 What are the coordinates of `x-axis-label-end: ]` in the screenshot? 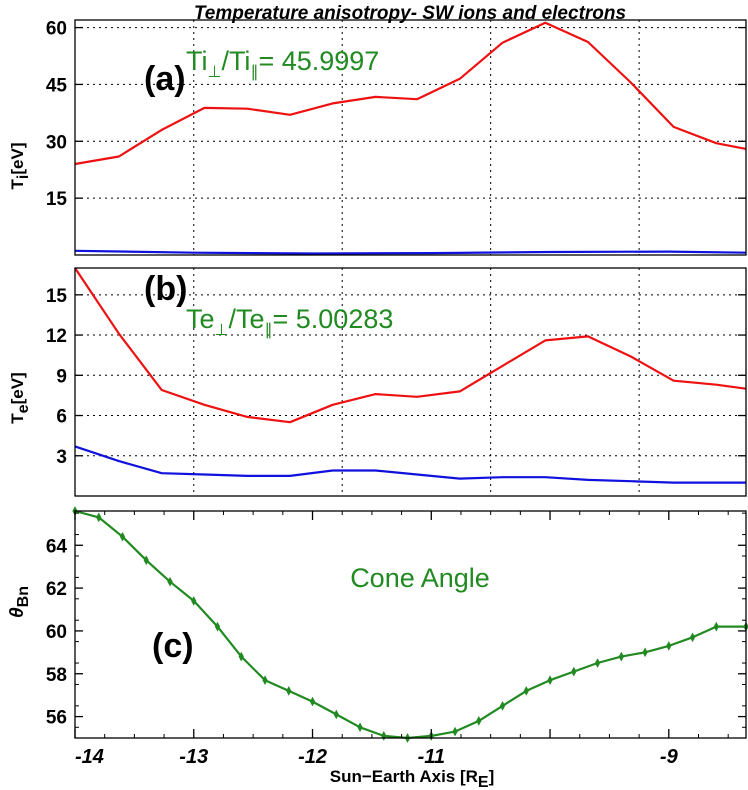 It's located at (492, 776).